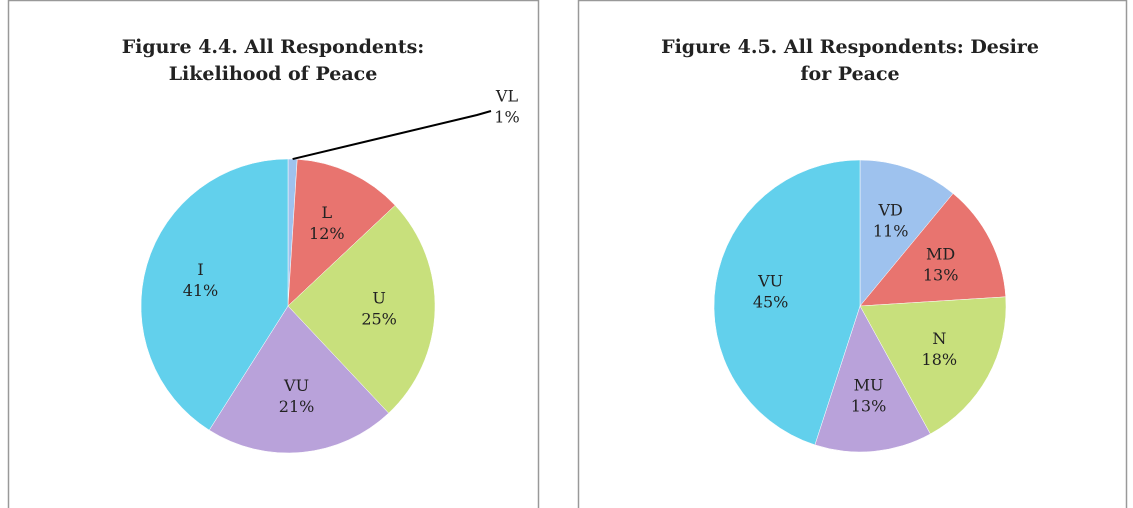  What do you see at coordinates (378, 297) in the screenshot?
I see `slice-label: U` at bounding box center [378, 297].